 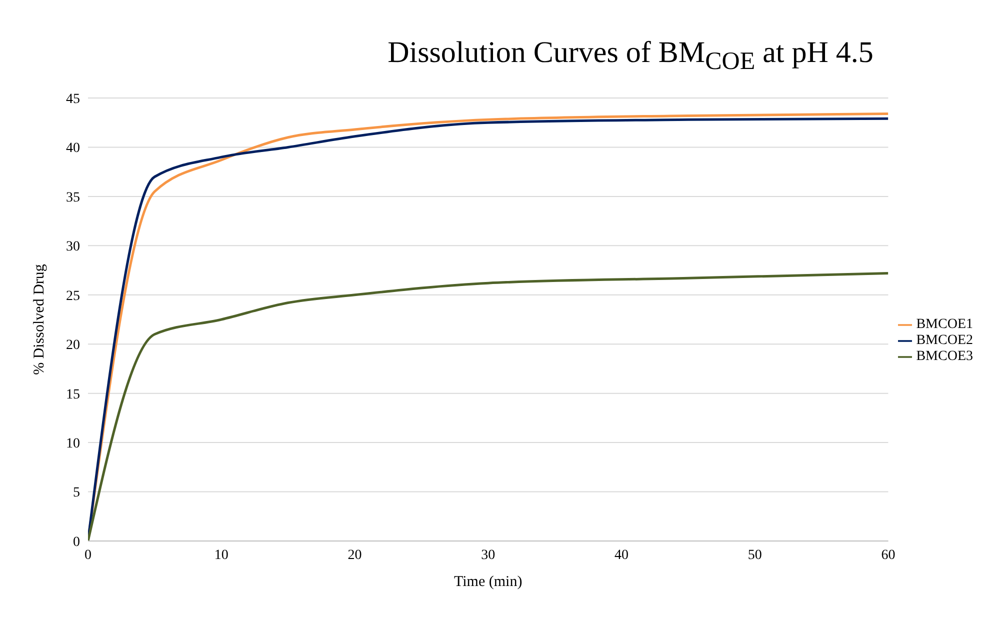 What do you see at coordinates (73, 247) in the screenshot?
I see `y-tick-label: 30` at bounding box center [73, 247].